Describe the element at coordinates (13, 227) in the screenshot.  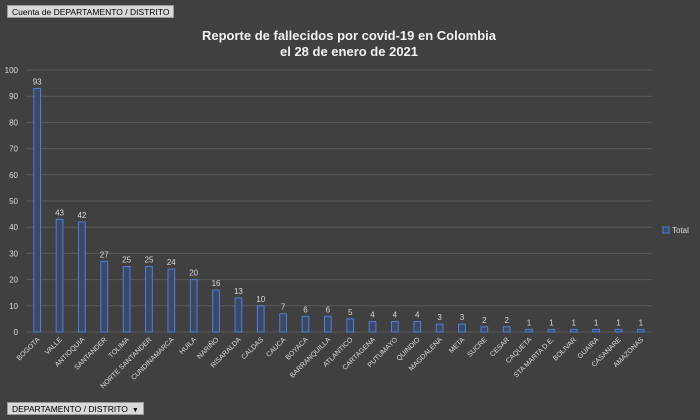
I see `y-tick-label: 40` at that location.